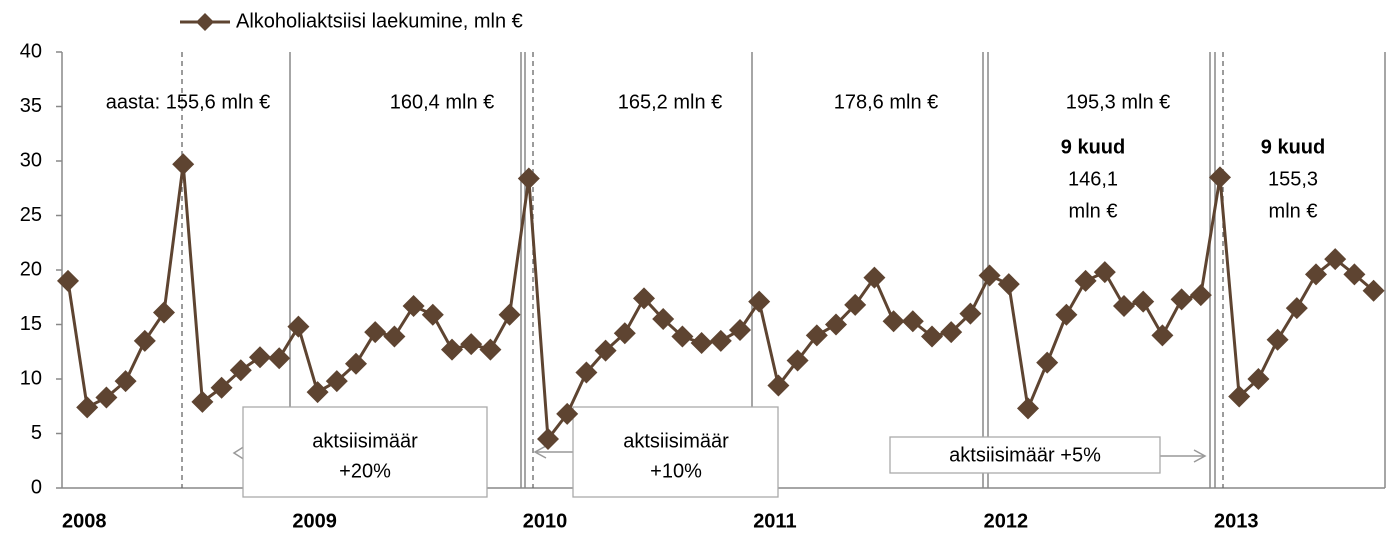 This screenshot has width=1397, height=533. I want to click on annotation: 195,3 mln €, so click(1118, 102).